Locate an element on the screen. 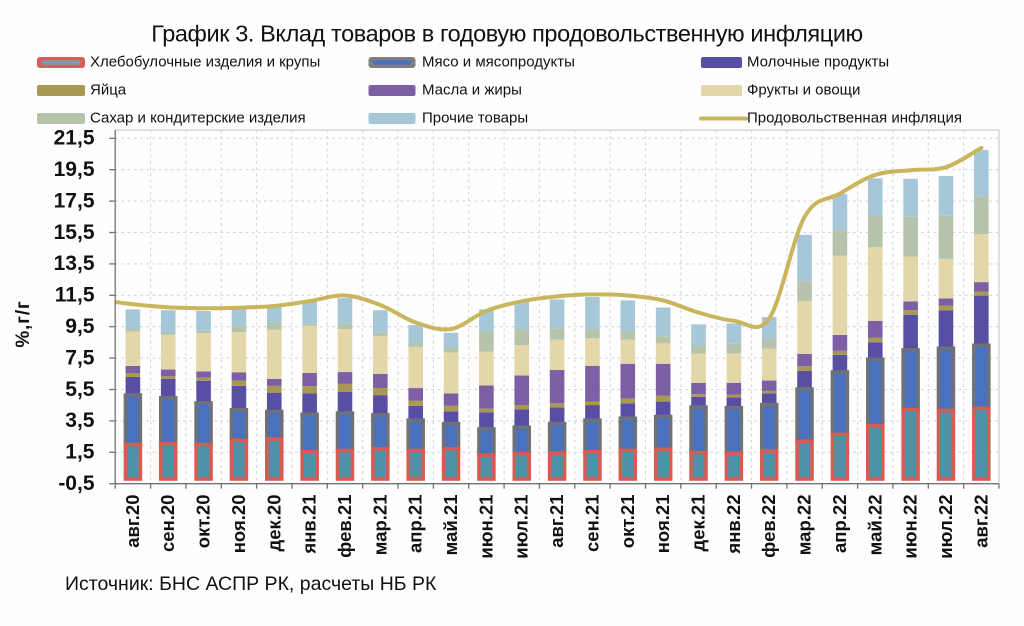  svg-text: авг.22 is located at coordinates (980, 521).